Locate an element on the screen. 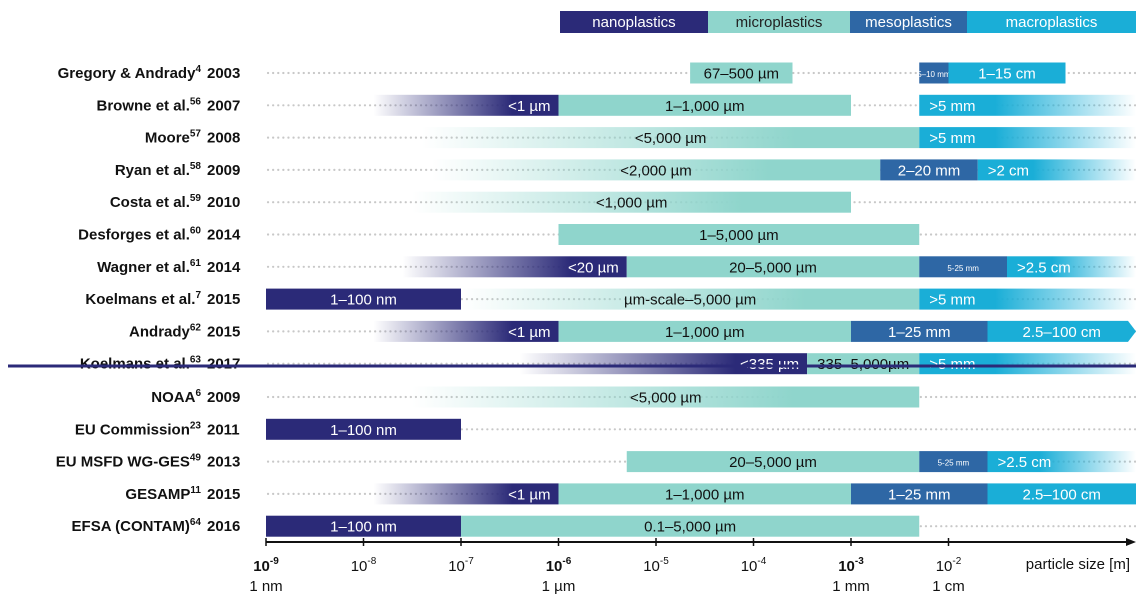 This screenshot has height=596, width=1136. row-source-label: Koelmans et al.7 is located at coordinates (143, 299).